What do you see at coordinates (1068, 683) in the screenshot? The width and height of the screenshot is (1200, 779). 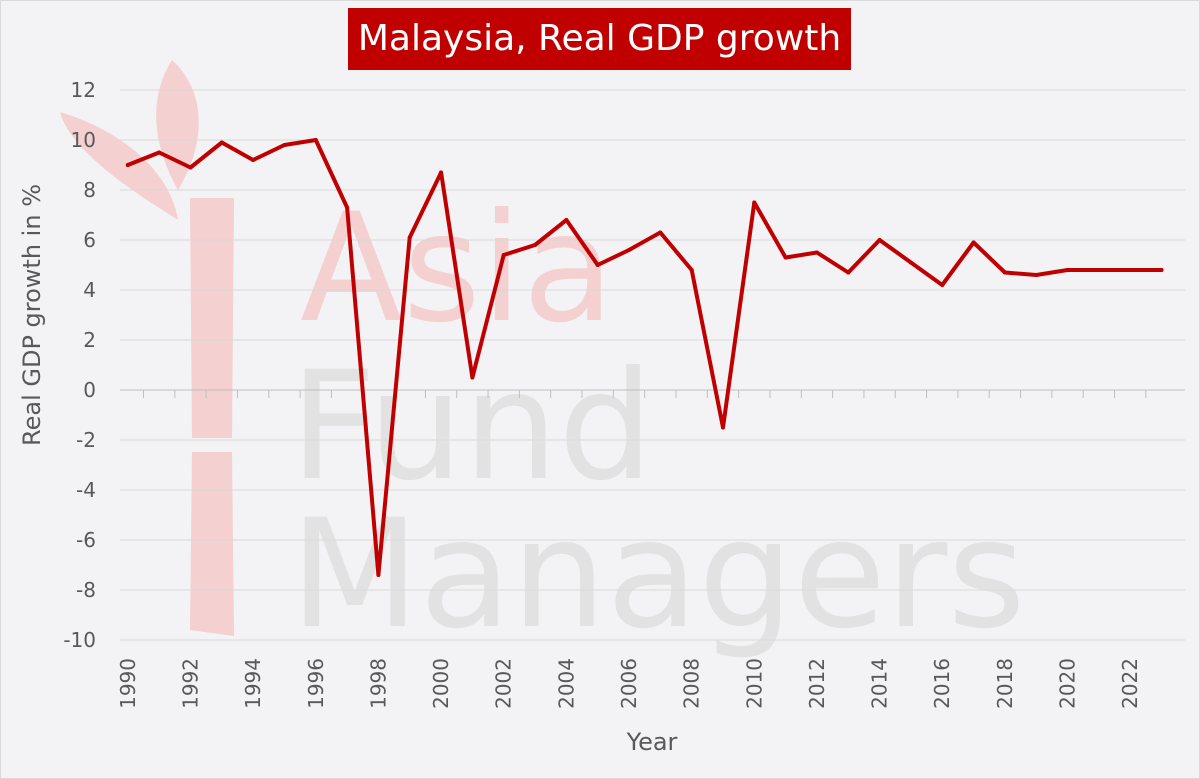 I see `x-tick-label: 2020` at bounding box center [1068, 683].